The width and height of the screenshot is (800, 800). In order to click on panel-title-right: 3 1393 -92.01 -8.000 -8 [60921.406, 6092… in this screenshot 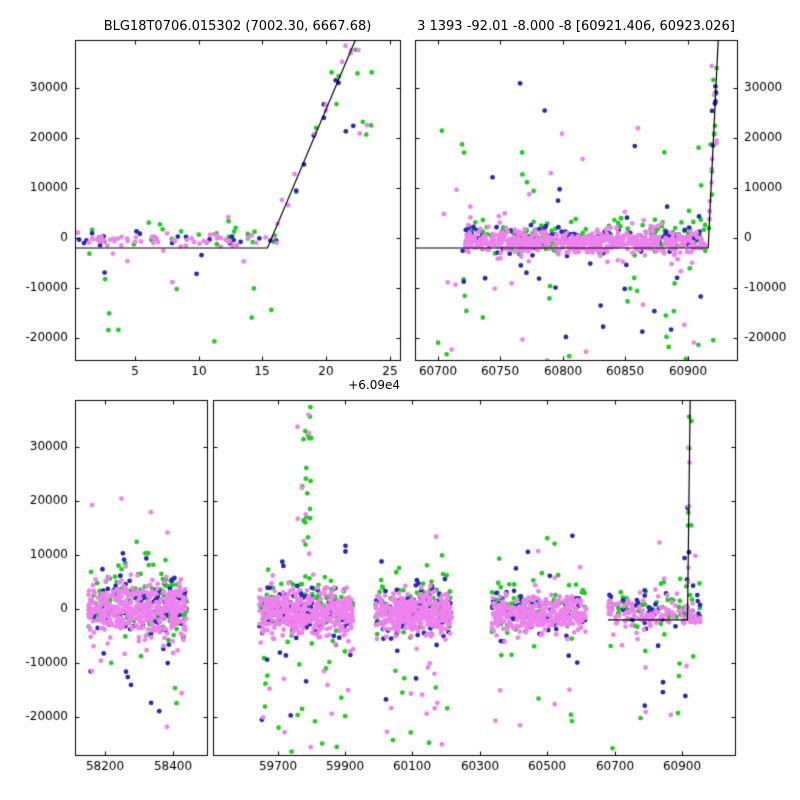, I will do `click(576, 26)`.